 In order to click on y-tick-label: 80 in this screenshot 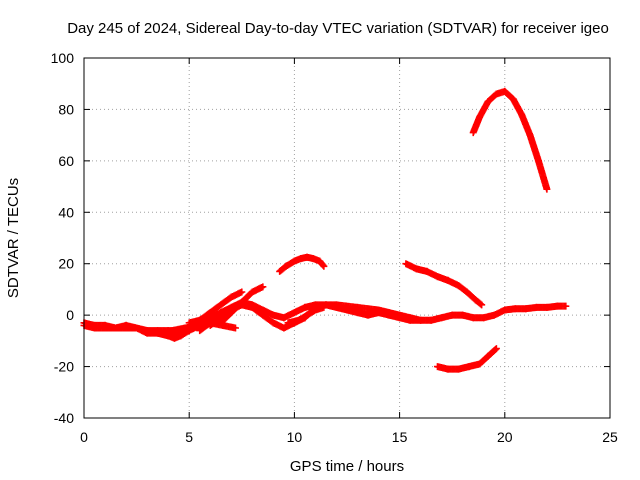, I will do `click(66, 109)`.